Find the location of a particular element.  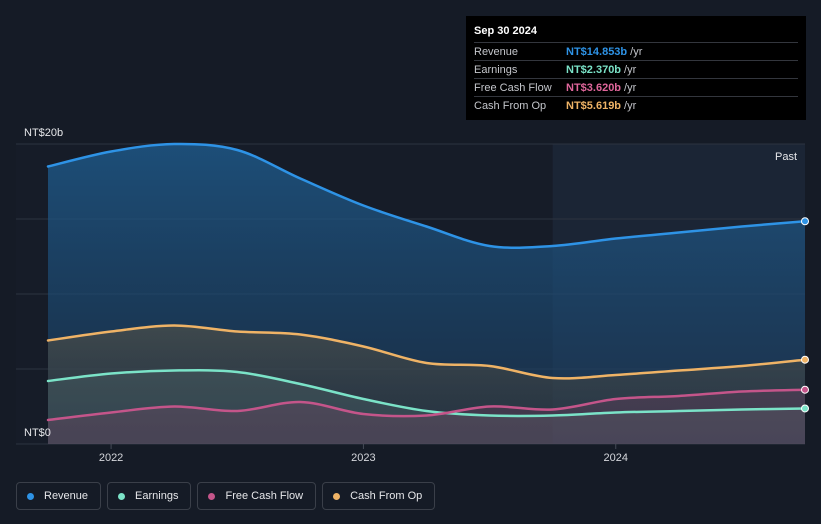

legend-item-free-cash-flow: Free Cash Flow is located at coordinates (257, 496).